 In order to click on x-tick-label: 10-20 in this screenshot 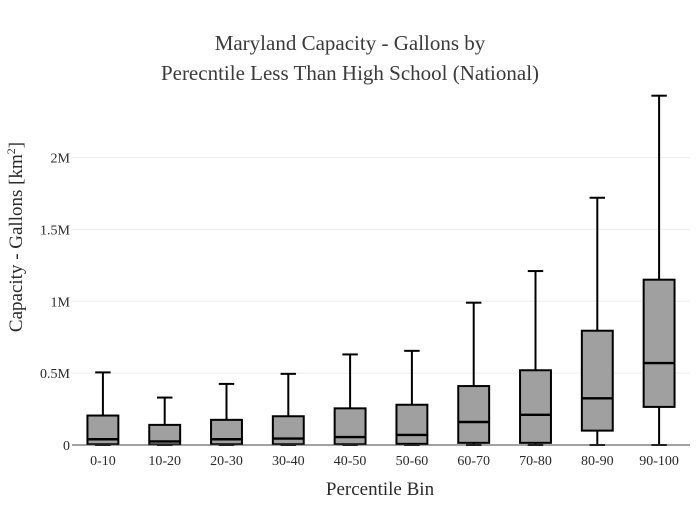, I will do `click(164, 461)`.